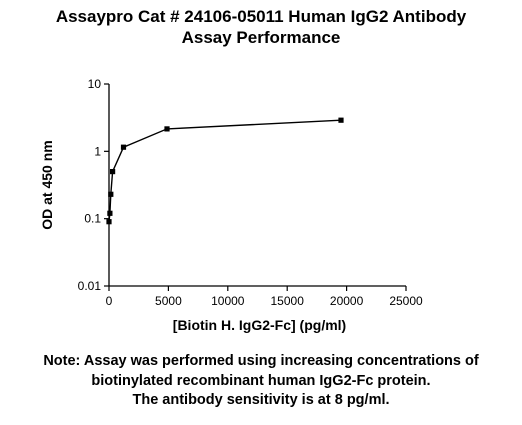  Describe the element at coordinates (47, 184) in the screenshot. I see `y-axis-title: OD at 450 nm` at that location.